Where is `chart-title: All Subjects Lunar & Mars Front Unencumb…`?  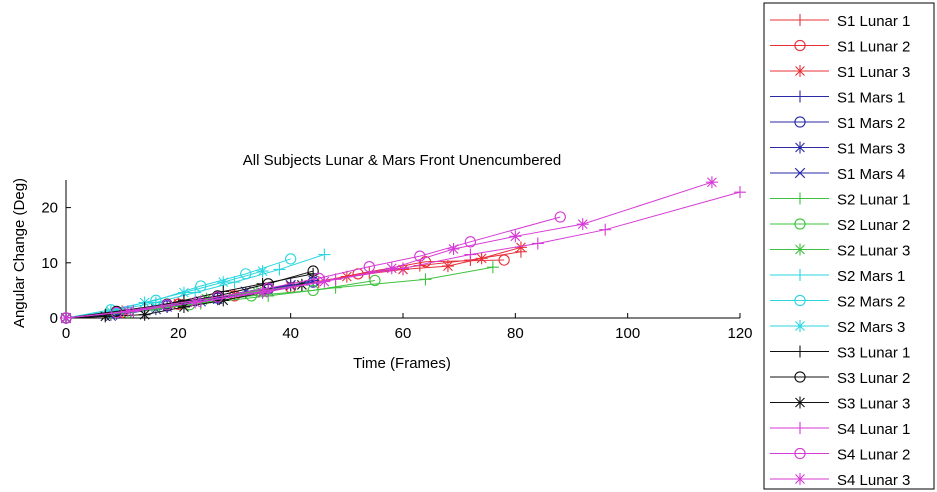 chart-title: All Subjects Lunar & Mars Front Unencumb… is located at coordinates (402, 160).